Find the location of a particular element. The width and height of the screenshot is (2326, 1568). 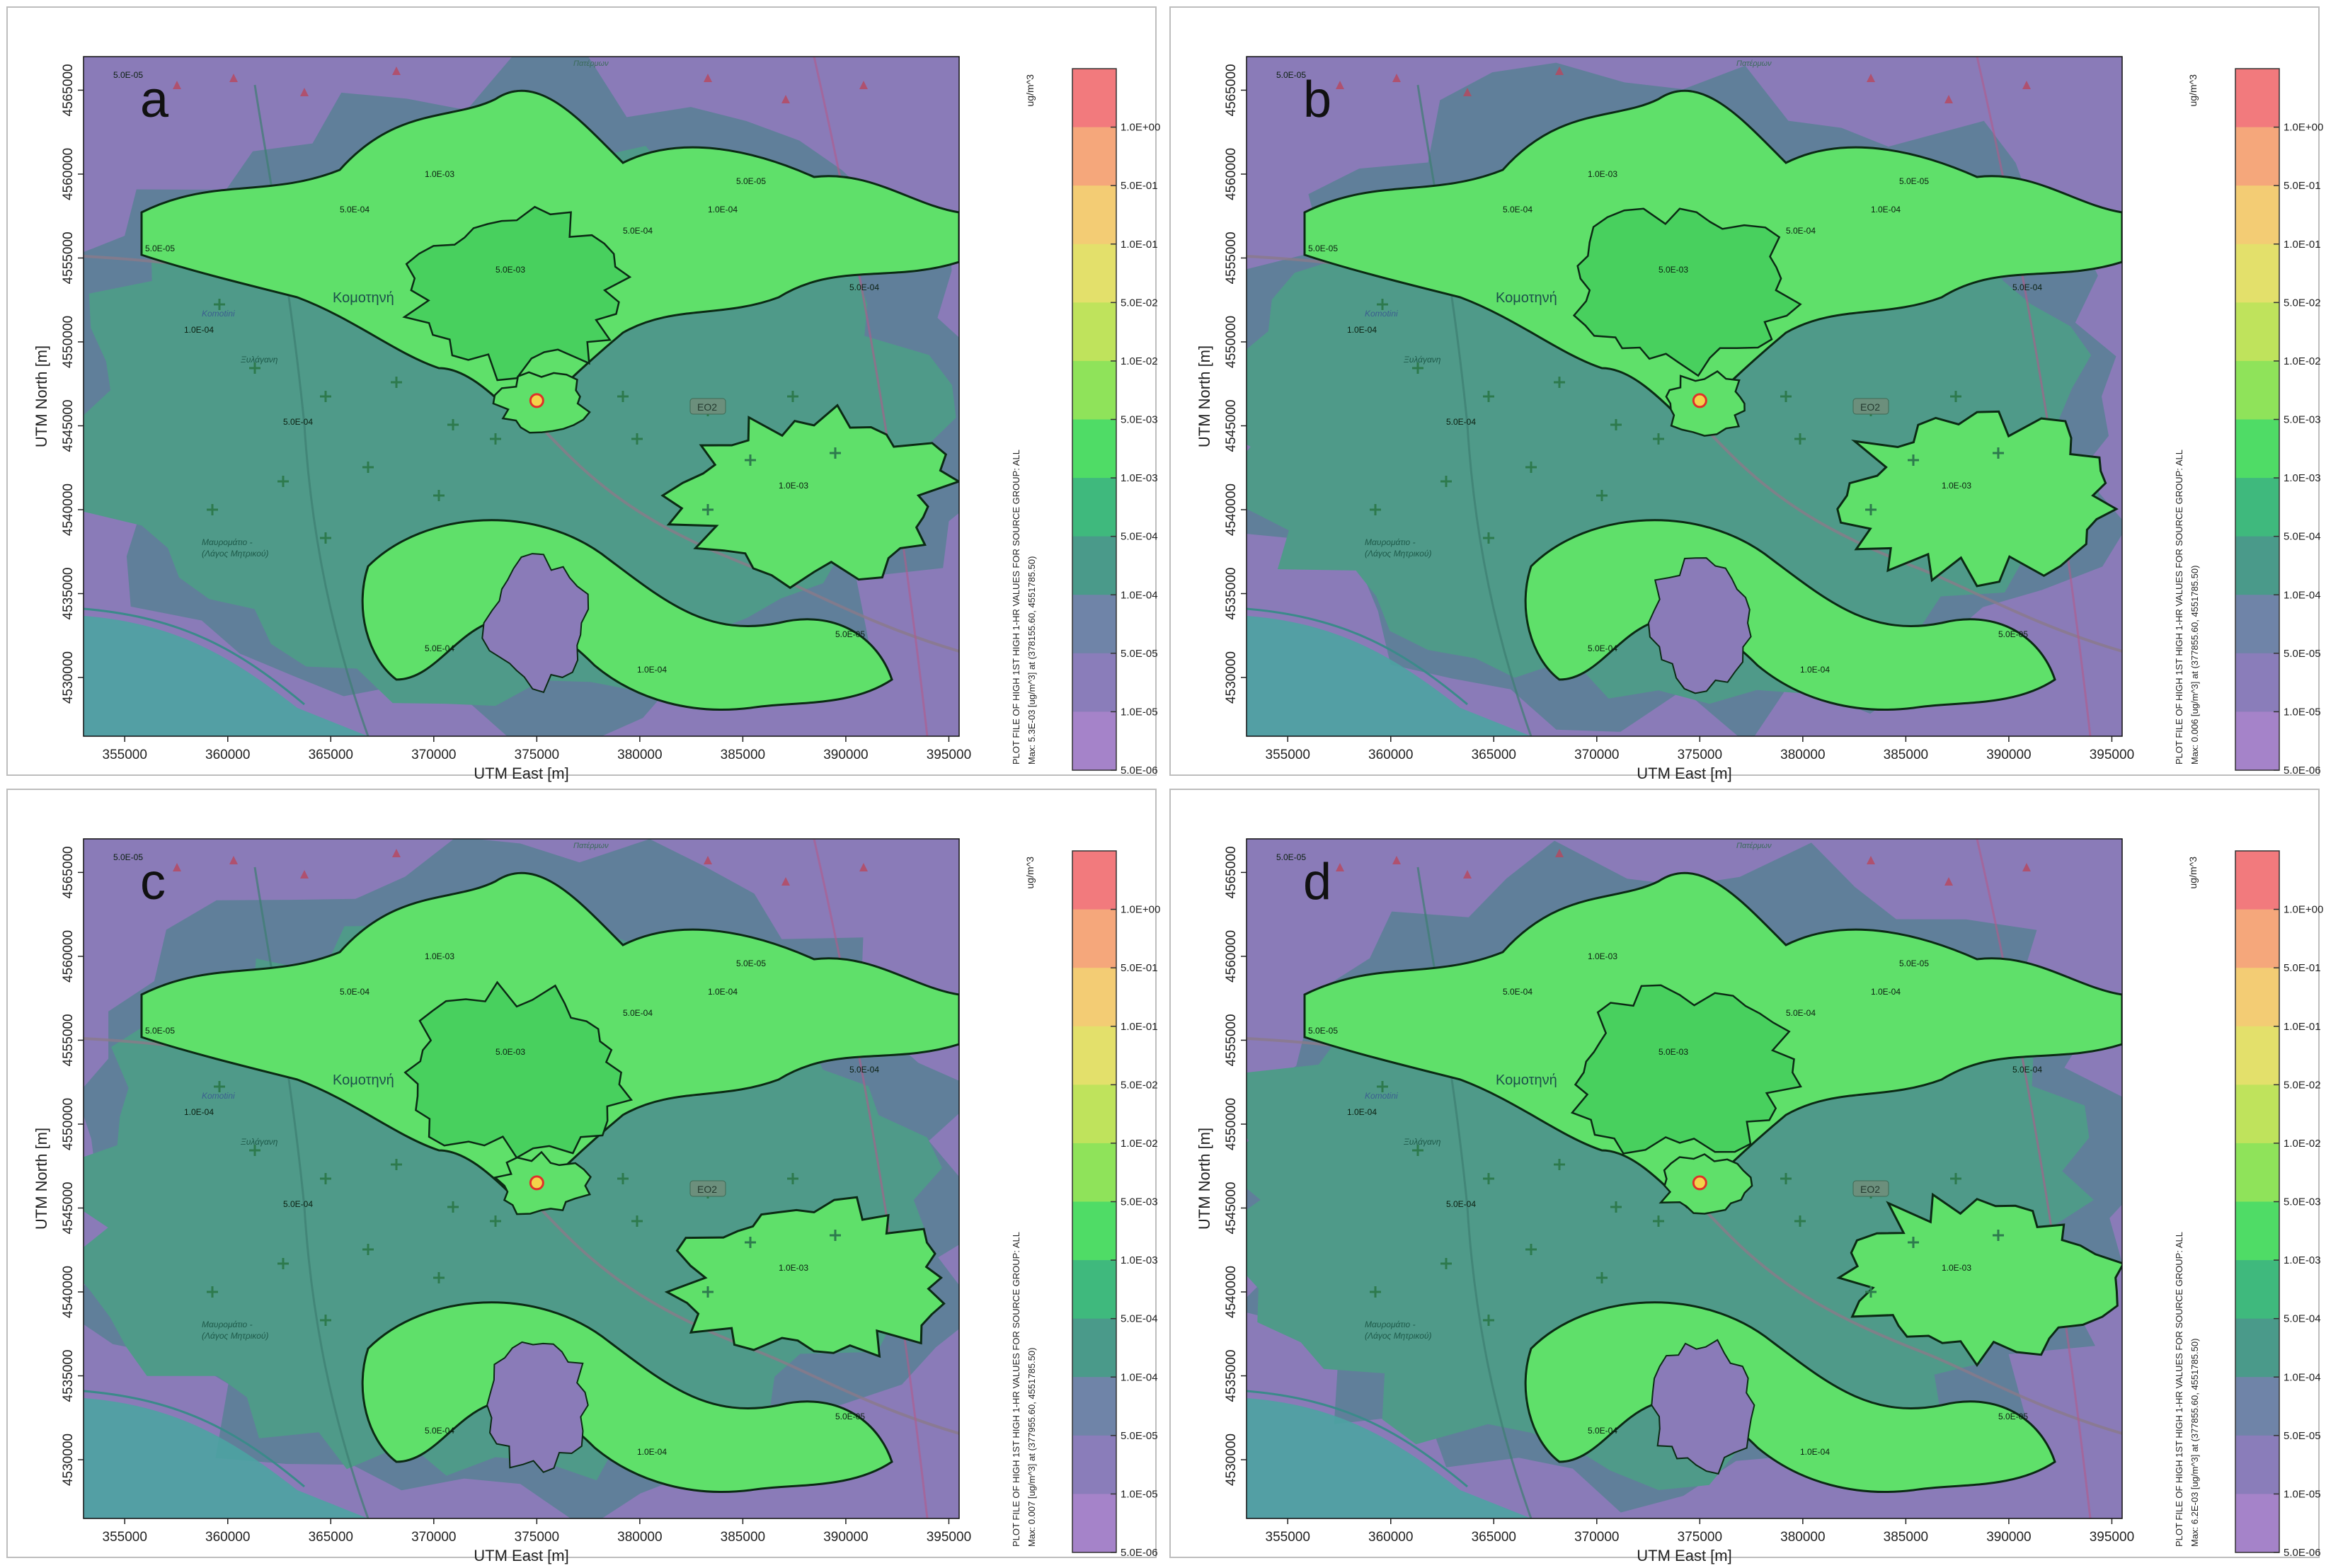

x-tick-label: 375000 is located at coordinates (1700, 755).